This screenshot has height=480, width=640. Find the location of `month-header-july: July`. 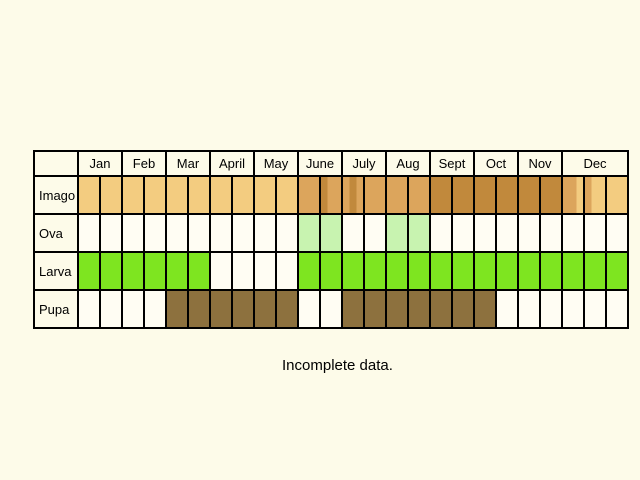

month-header-july: July is located at coordinates (364, 163).